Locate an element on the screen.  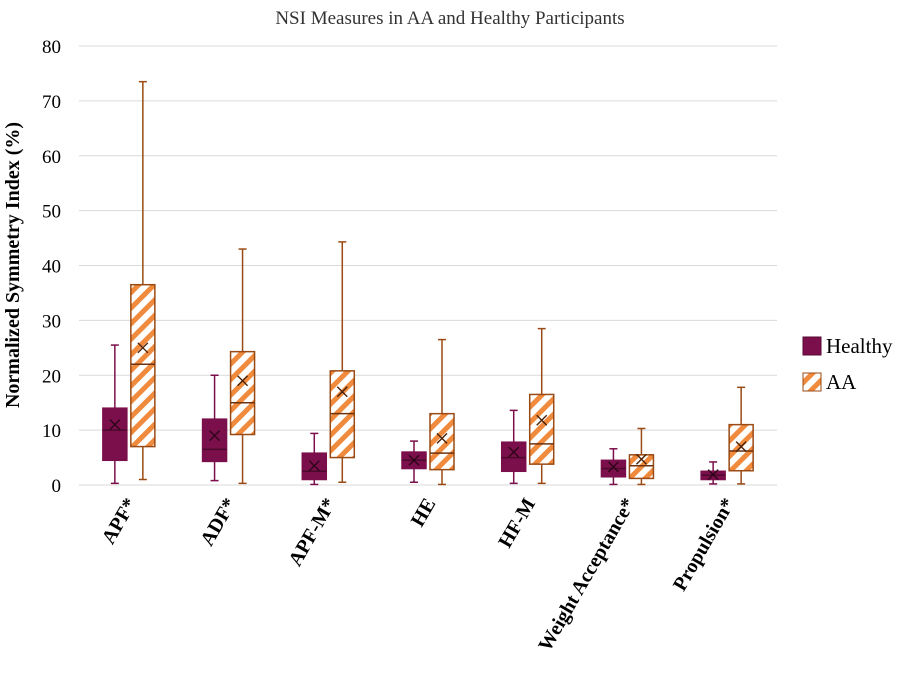
x-tick-label: Weight Acceptance* is located at coordinates (586, 575).